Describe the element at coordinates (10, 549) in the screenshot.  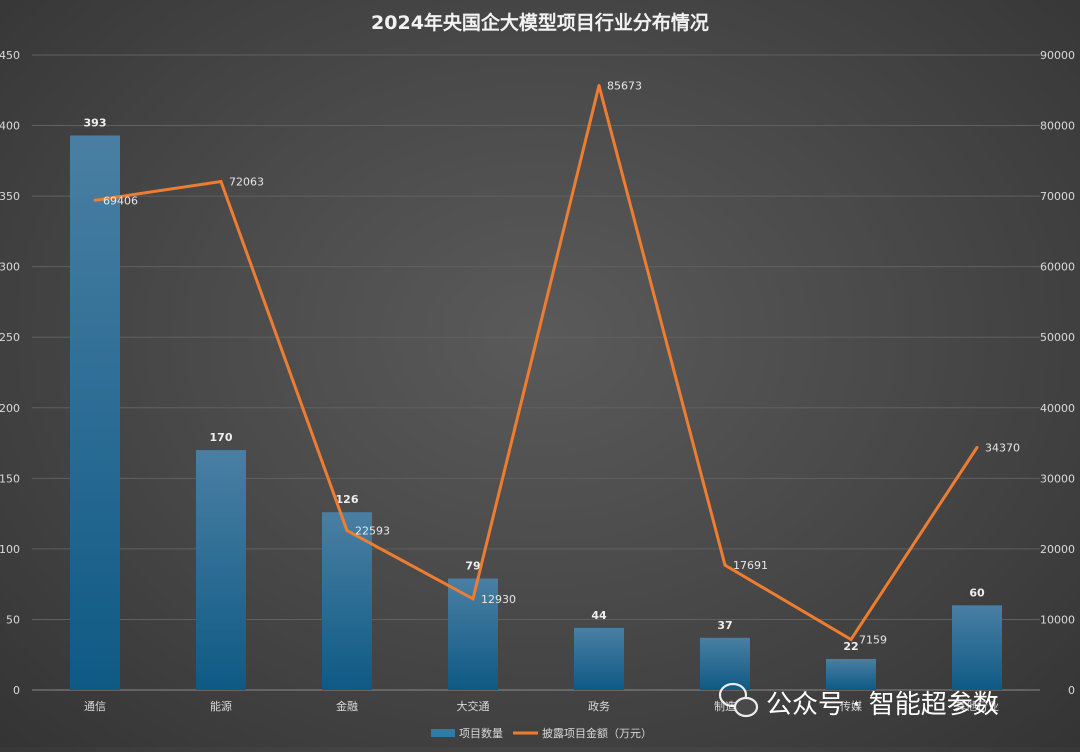
I see `y-left-tick-label: 100` at that location.